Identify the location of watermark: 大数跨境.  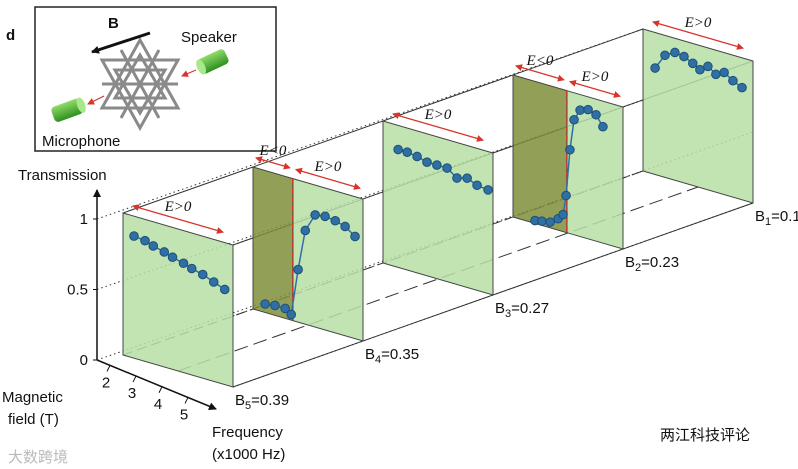
(38, 457).